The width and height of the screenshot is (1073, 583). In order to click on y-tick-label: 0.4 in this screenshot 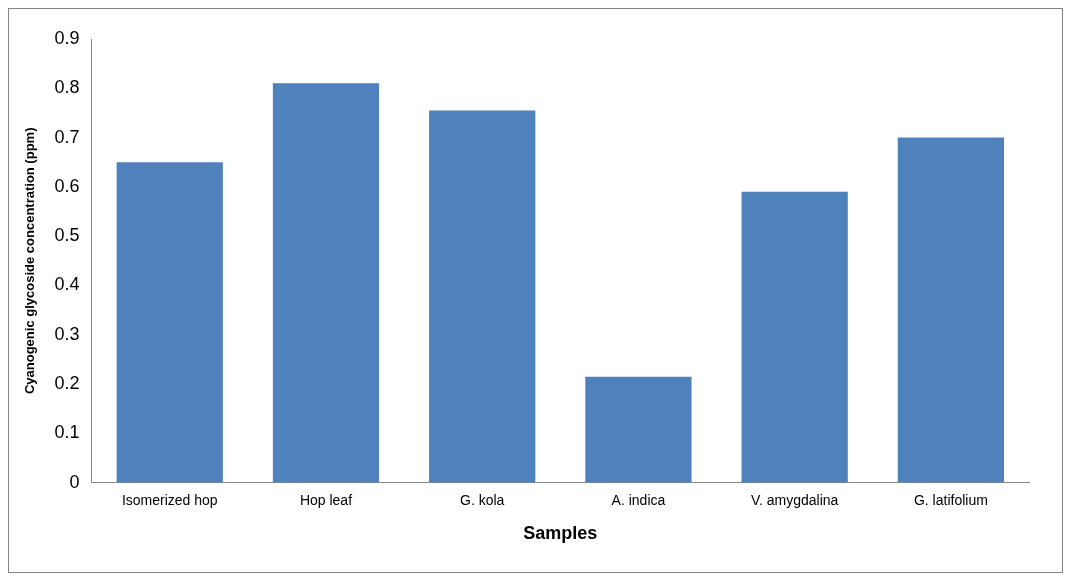, I will do `click(67, 284)`.